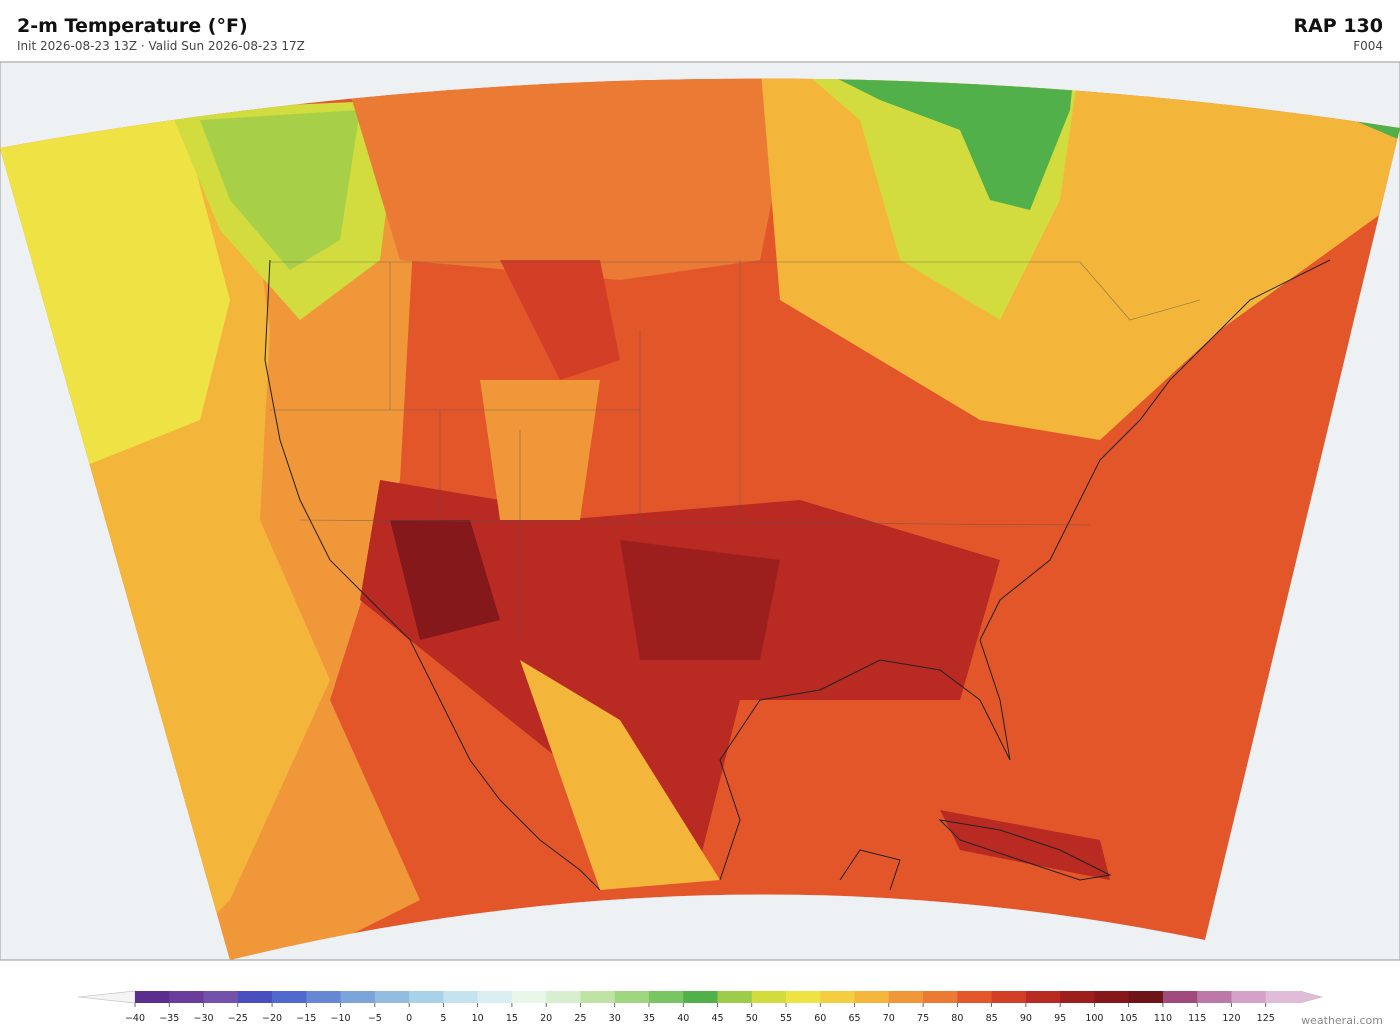 The height and width of the screenshot is (1034, 1400). Describe the element at coordinates (238, 1018) in the screenshot. I see `colorbar-tick-label: −25` at that location.